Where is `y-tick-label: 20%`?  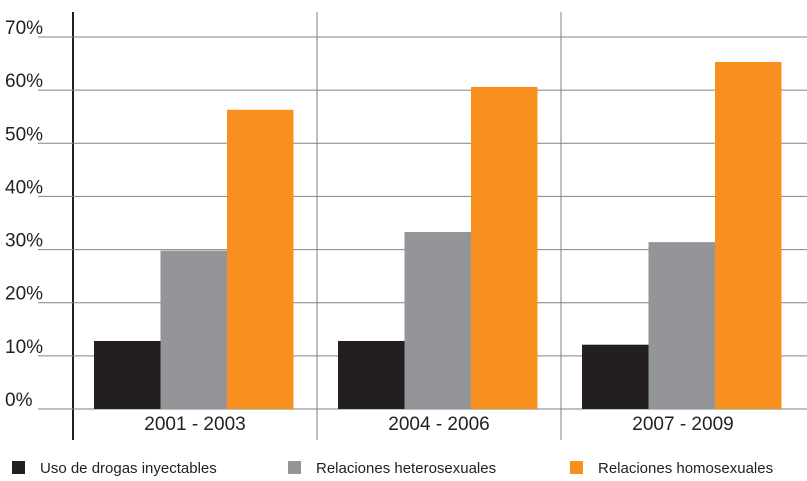 y-tick-label: 20% is located at coordinates (24, 294).